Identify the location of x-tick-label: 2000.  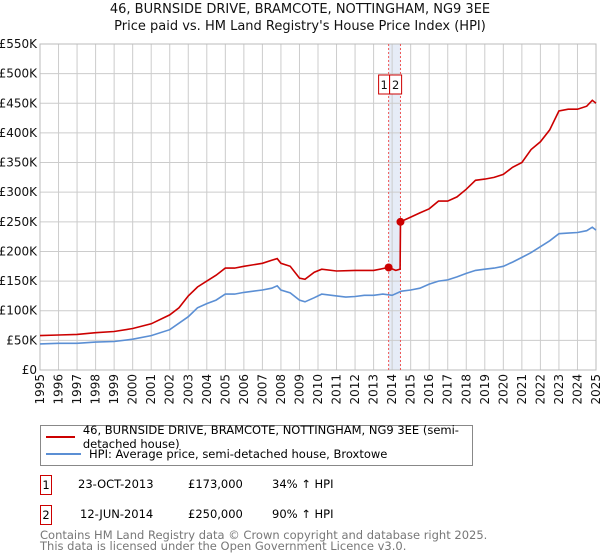
(133, 389).